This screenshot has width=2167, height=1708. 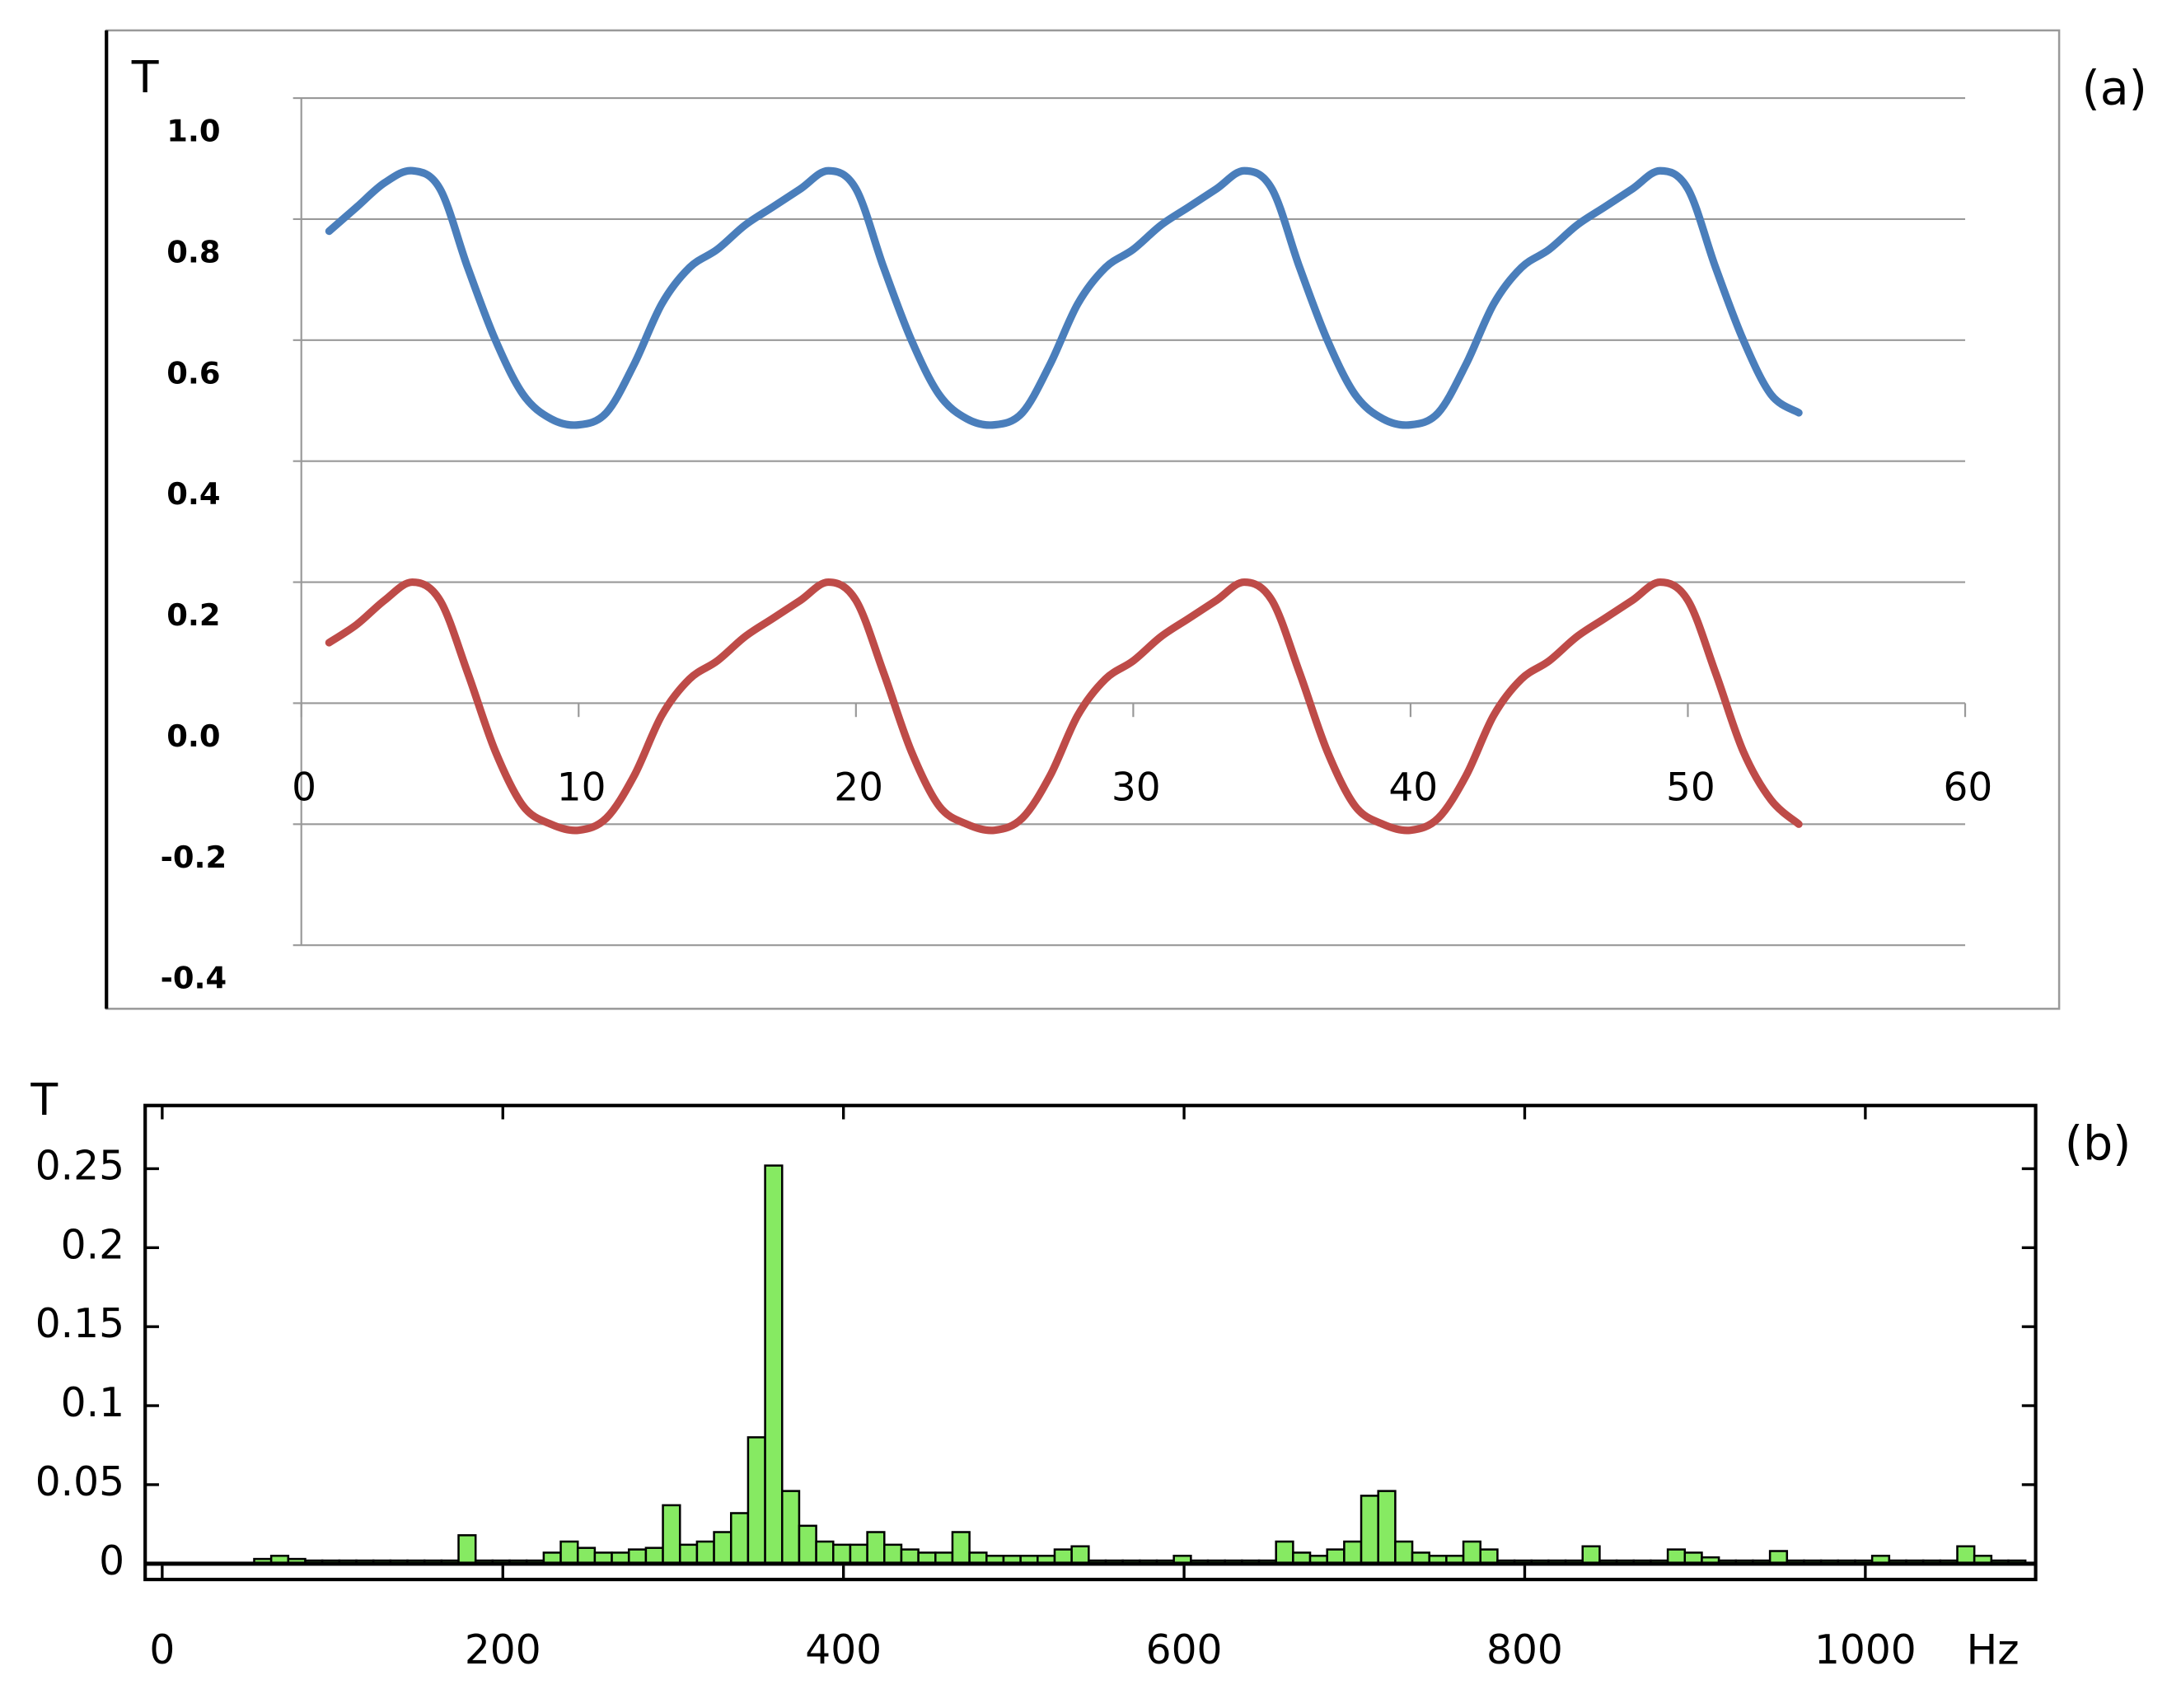 What do you see at coordinates (1865, 1650) in the screenshot?
I see `x-tick-label: 1000` at bounding box center [1865, 1650].